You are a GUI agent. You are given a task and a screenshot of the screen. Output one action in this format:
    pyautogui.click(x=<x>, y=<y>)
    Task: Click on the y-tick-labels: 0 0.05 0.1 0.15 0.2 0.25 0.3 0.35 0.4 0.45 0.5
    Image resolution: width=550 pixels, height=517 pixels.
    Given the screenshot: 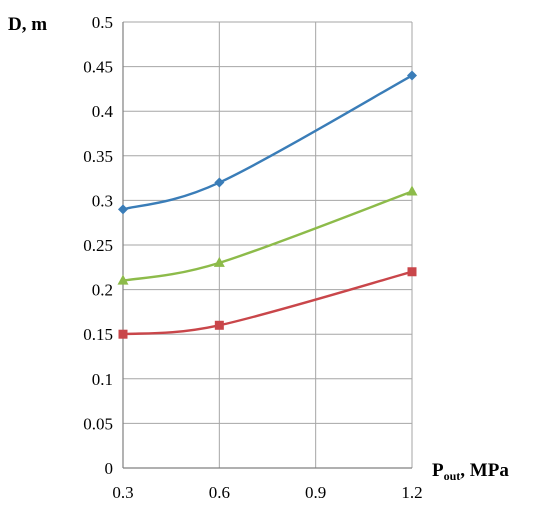 What is the action you would take?
    pyautogui.click(x=98, y=245)
    